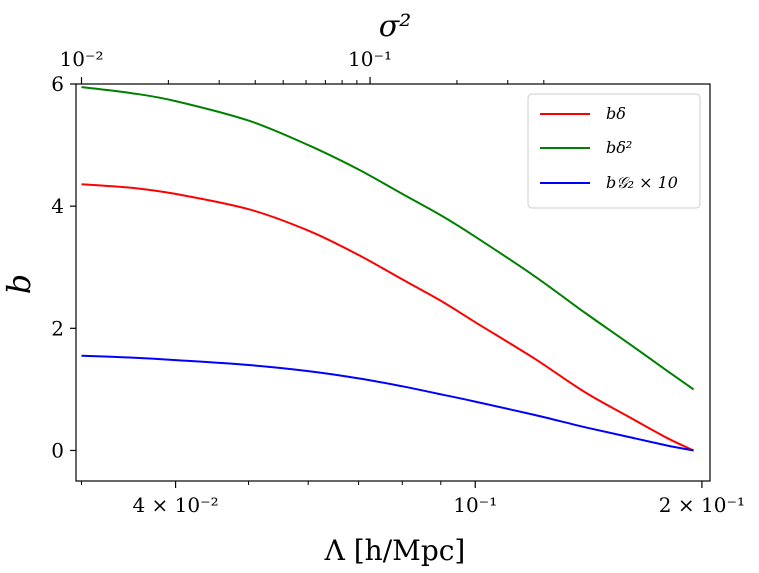 The height and width of the screenshot is (573, 759). What do you see at coordinates (702, 505) in the screenshot?
I see `x-tick-label: 2 × 10⁻¹` at bounding box center [702, 505].